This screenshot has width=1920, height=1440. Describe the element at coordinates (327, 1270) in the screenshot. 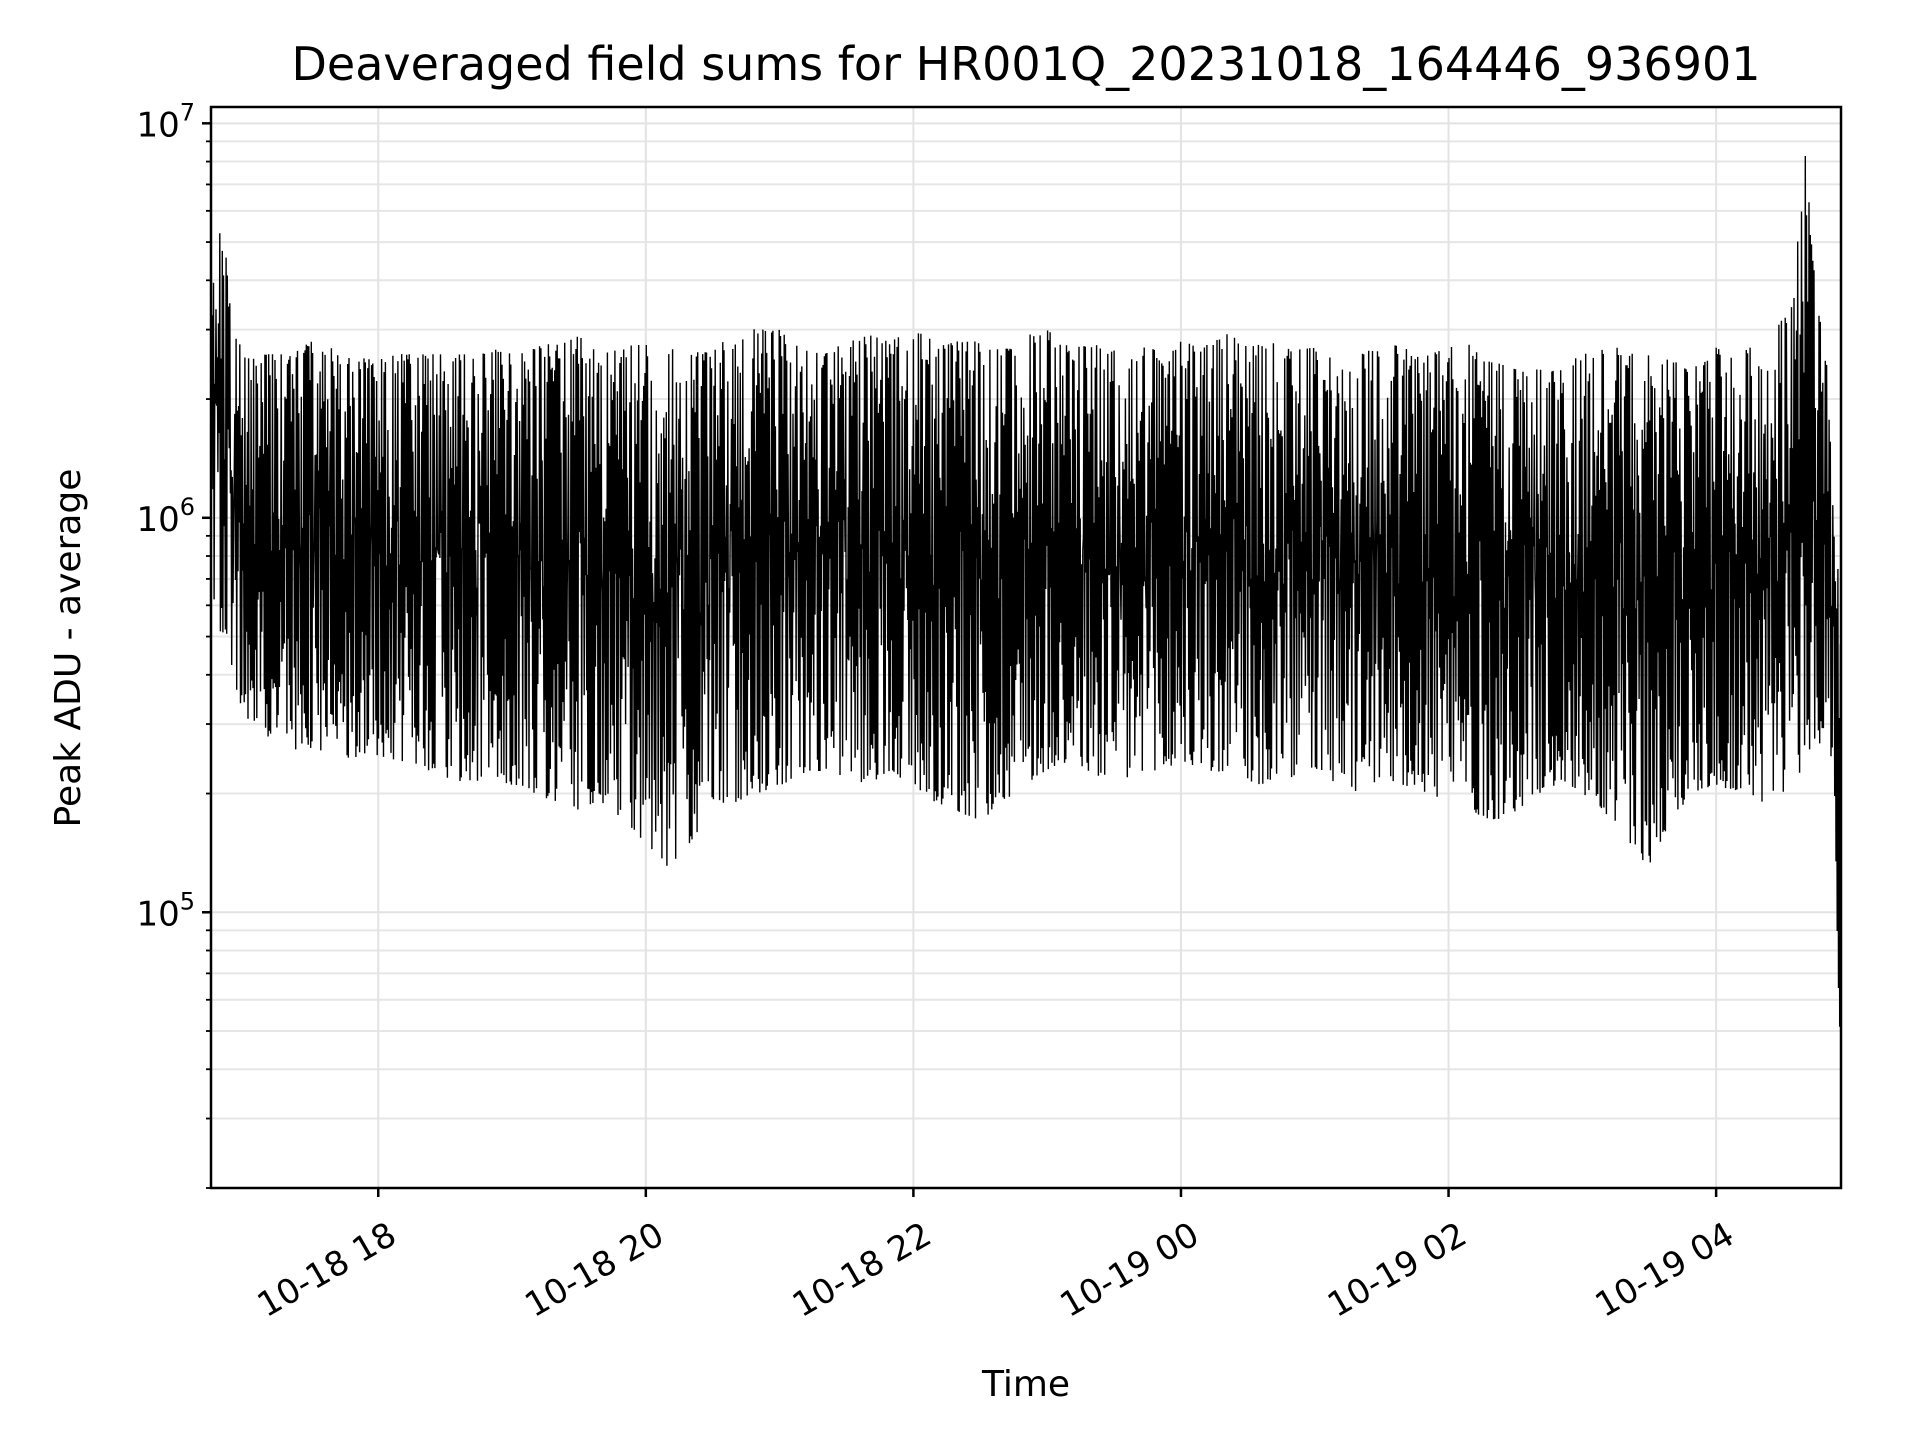

I see `x-tick-label: 10-18 18` at that location.